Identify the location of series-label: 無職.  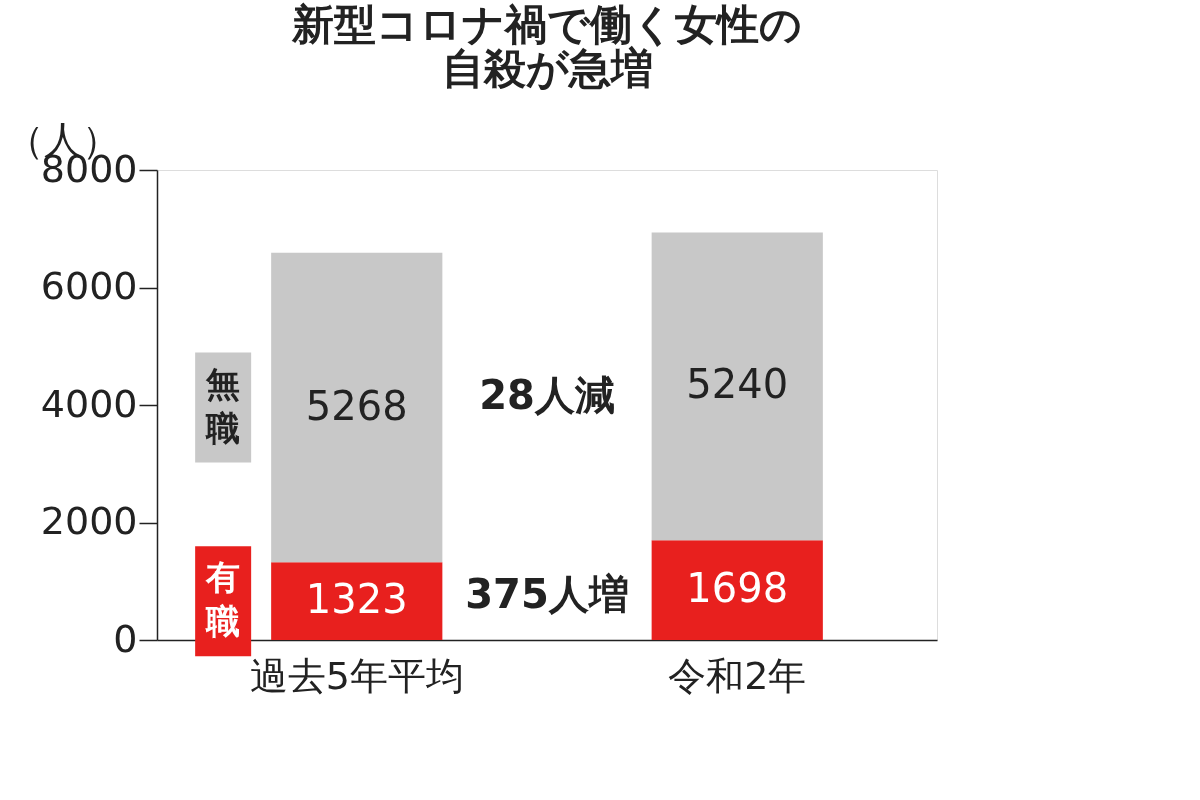
(223, 405).